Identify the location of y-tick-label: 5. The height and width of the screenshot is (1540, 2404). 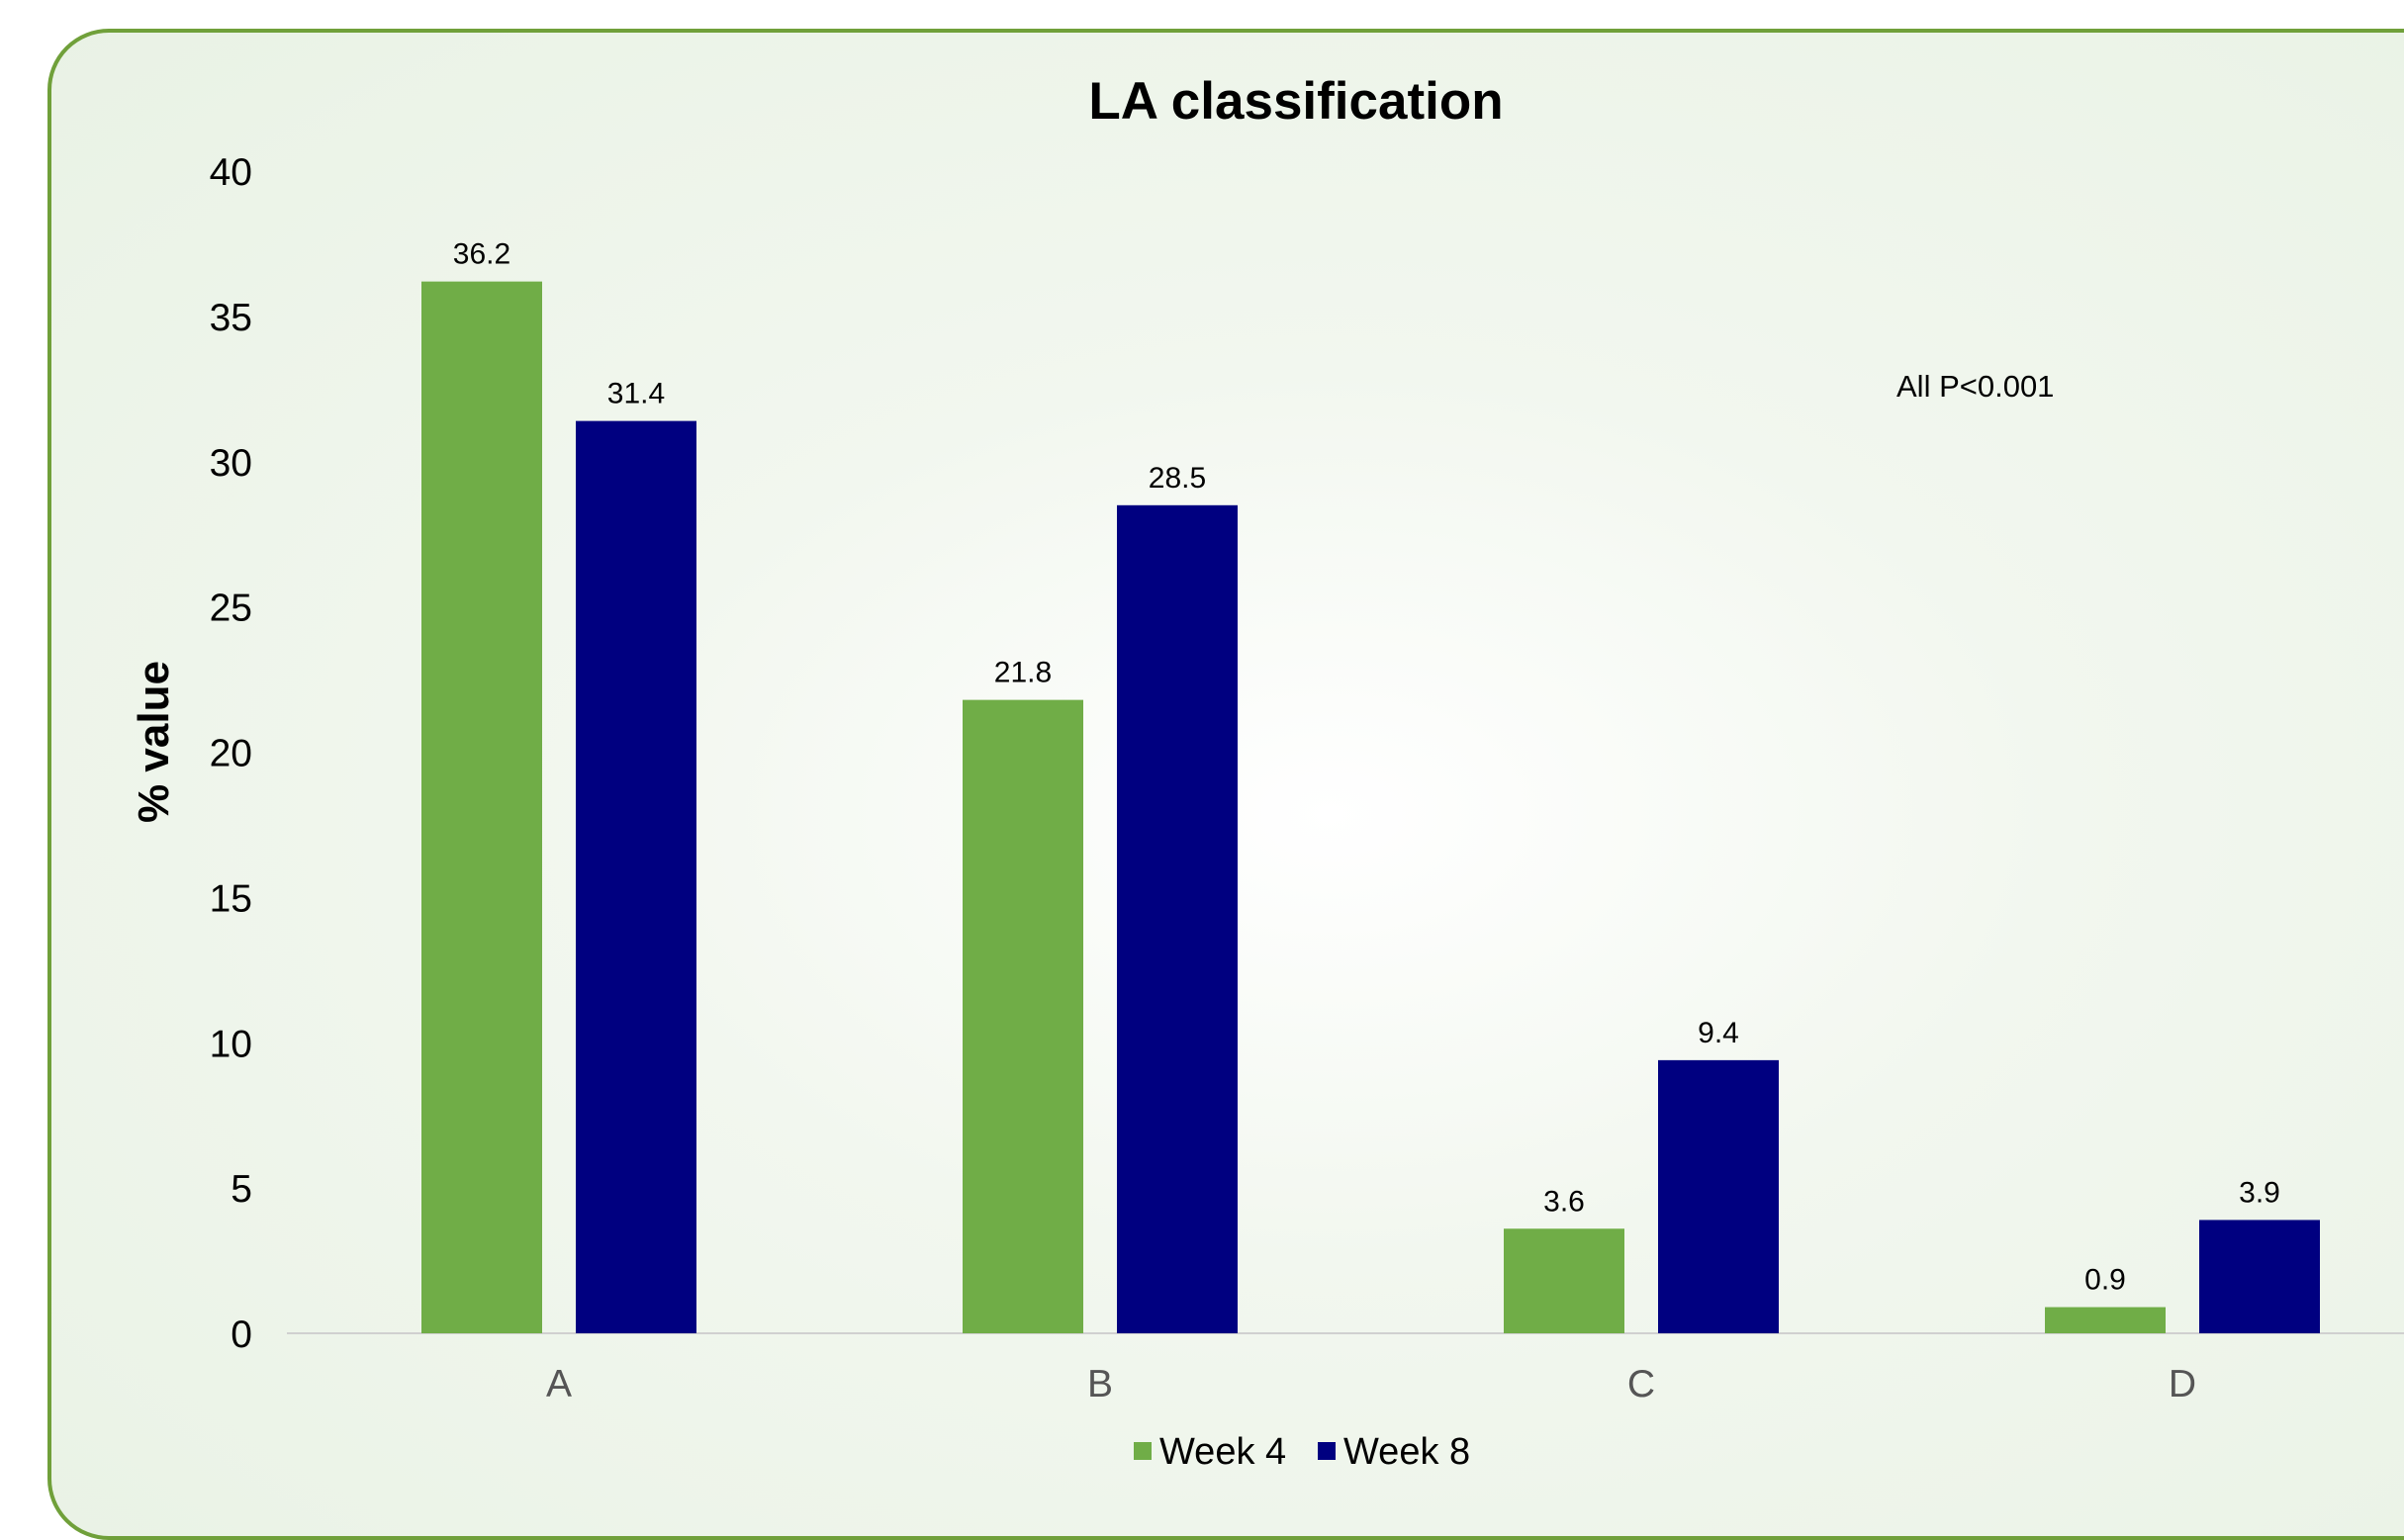
(241, 1189).